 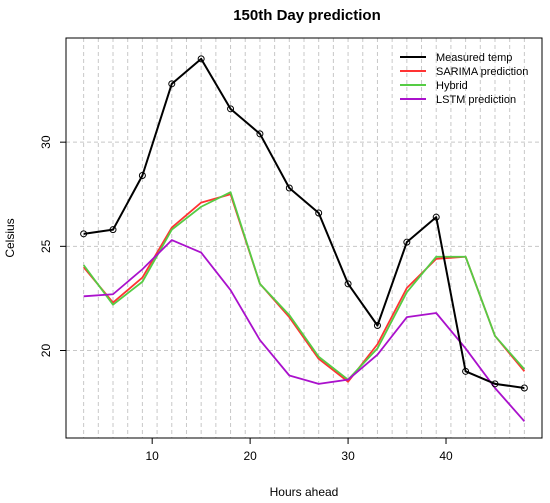 I want to click on y-axis-label: Celsius, so click(x=10, y=237).